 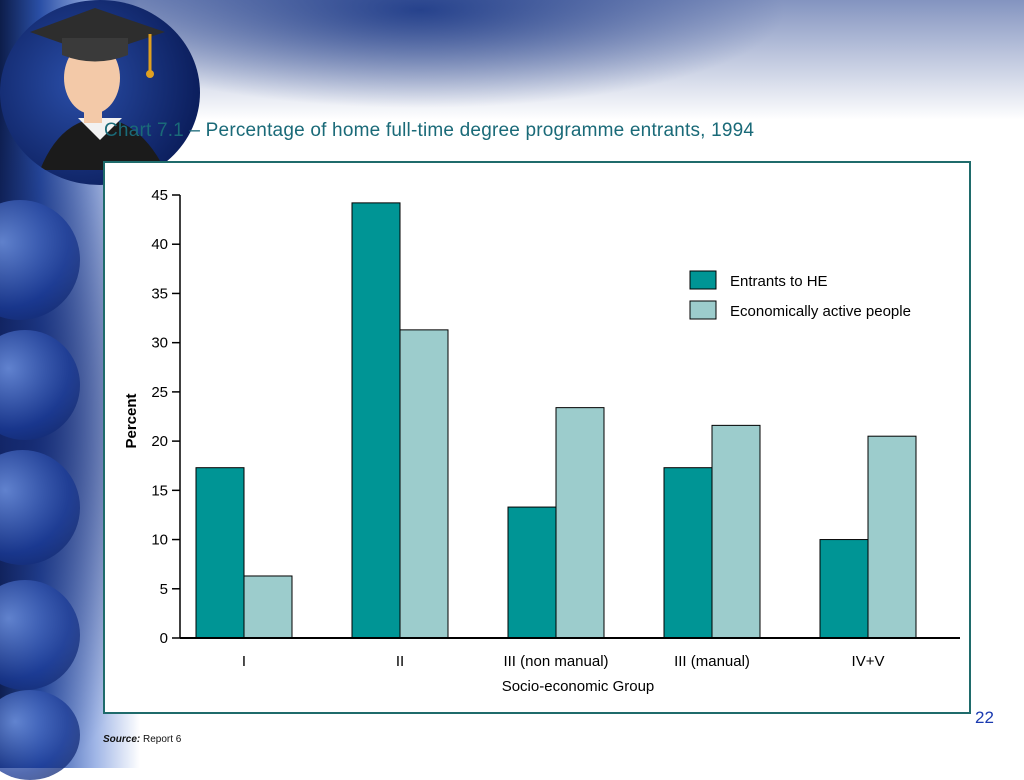 What do you see at coordinates (159, 540) in the screenshot?
I see `y-tick-label: 10` at bounding box center [159, 540].